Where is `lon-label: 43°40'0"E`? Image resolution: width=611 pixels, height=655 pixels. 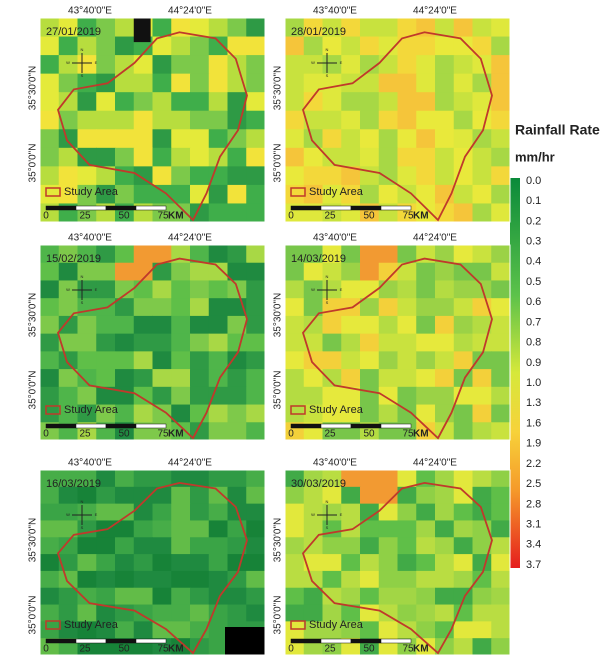
lon-label: 43°40'0"E is located at coordinates (335, 463).